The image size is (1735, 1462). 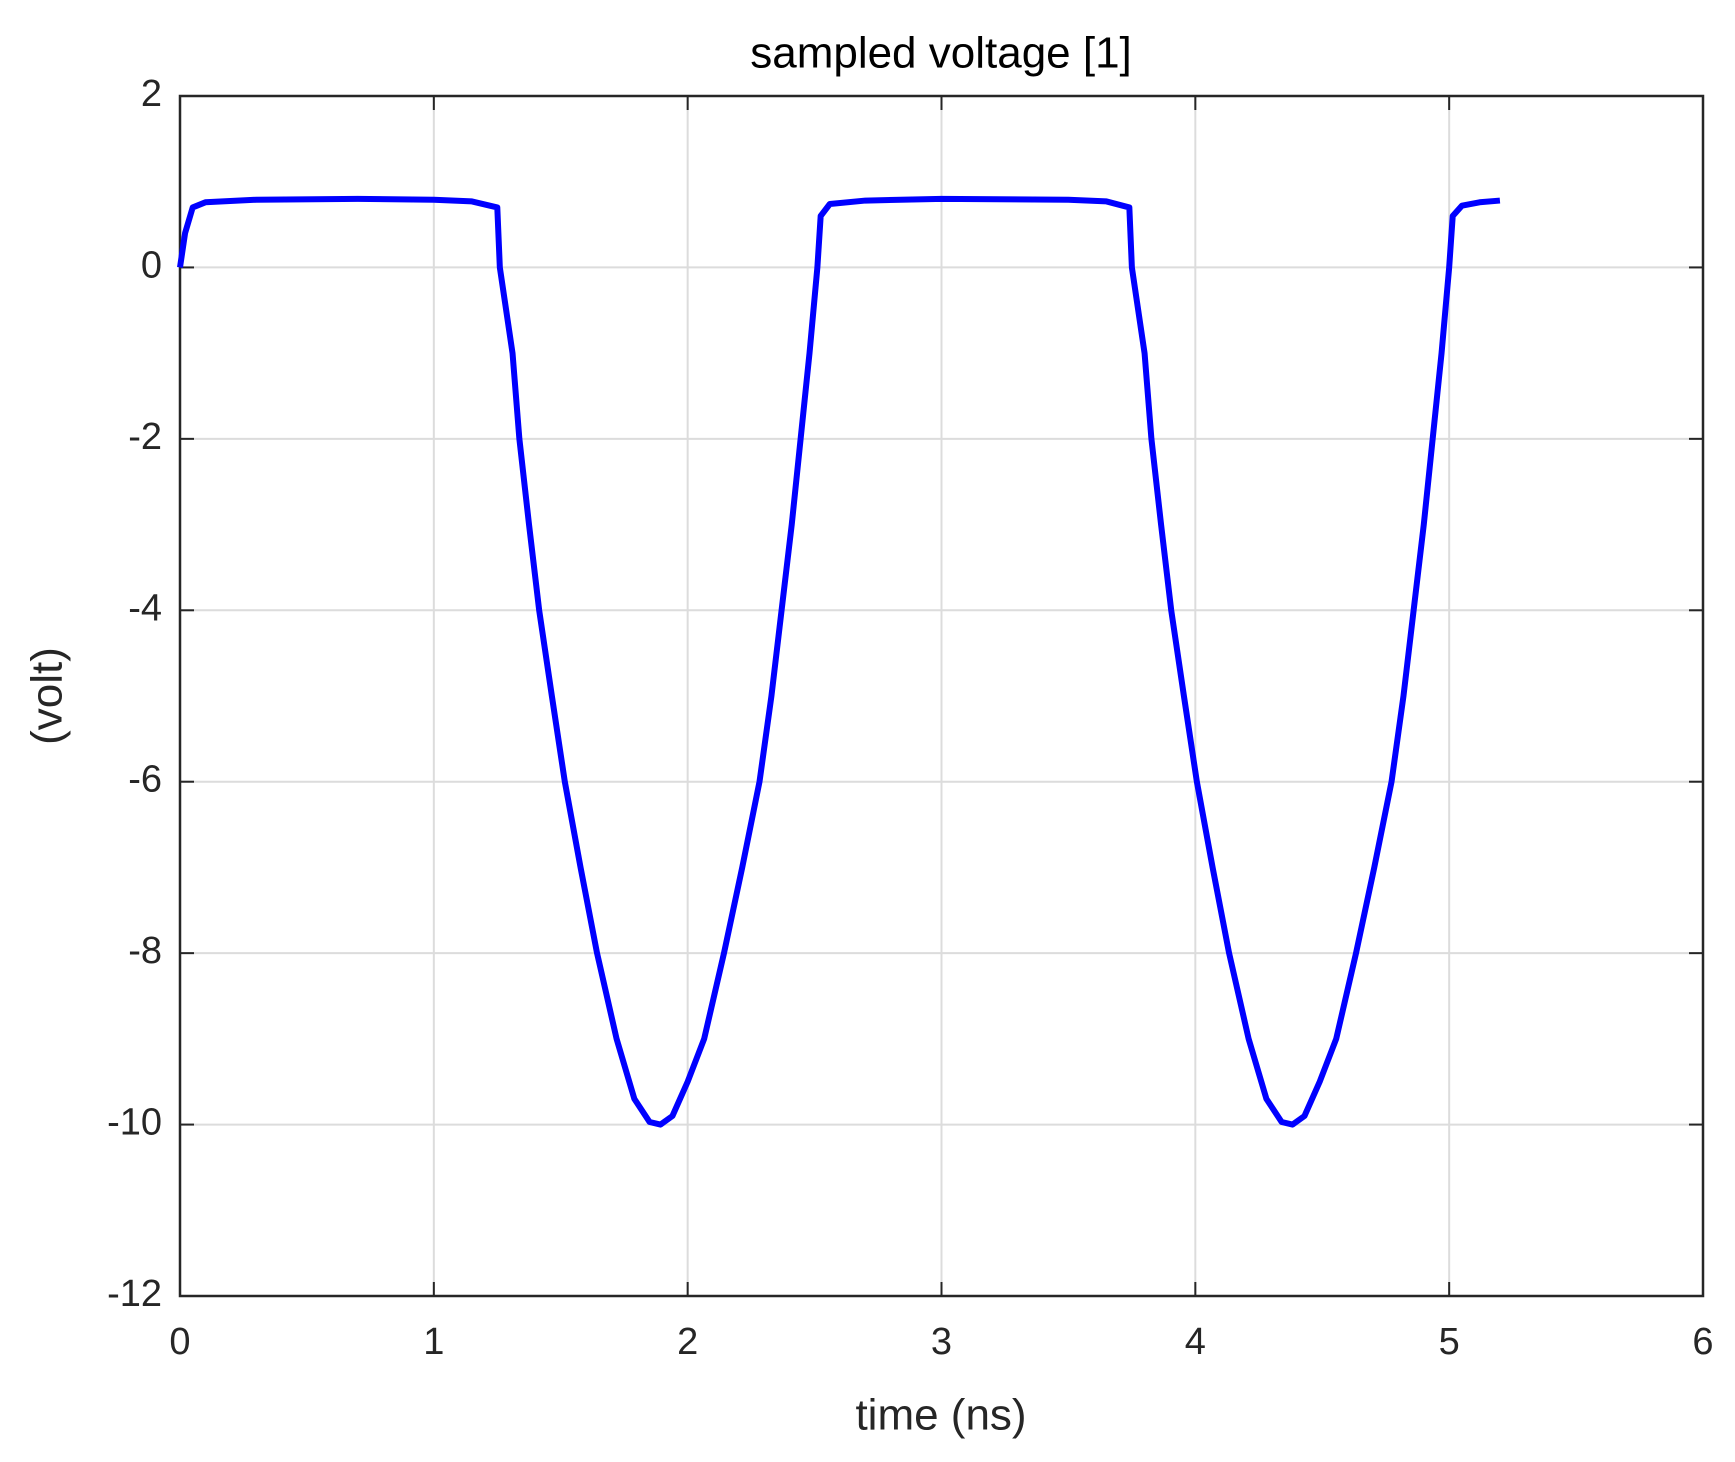 I want to click on x-tick-label: 2, so click(x=687, y=1342).